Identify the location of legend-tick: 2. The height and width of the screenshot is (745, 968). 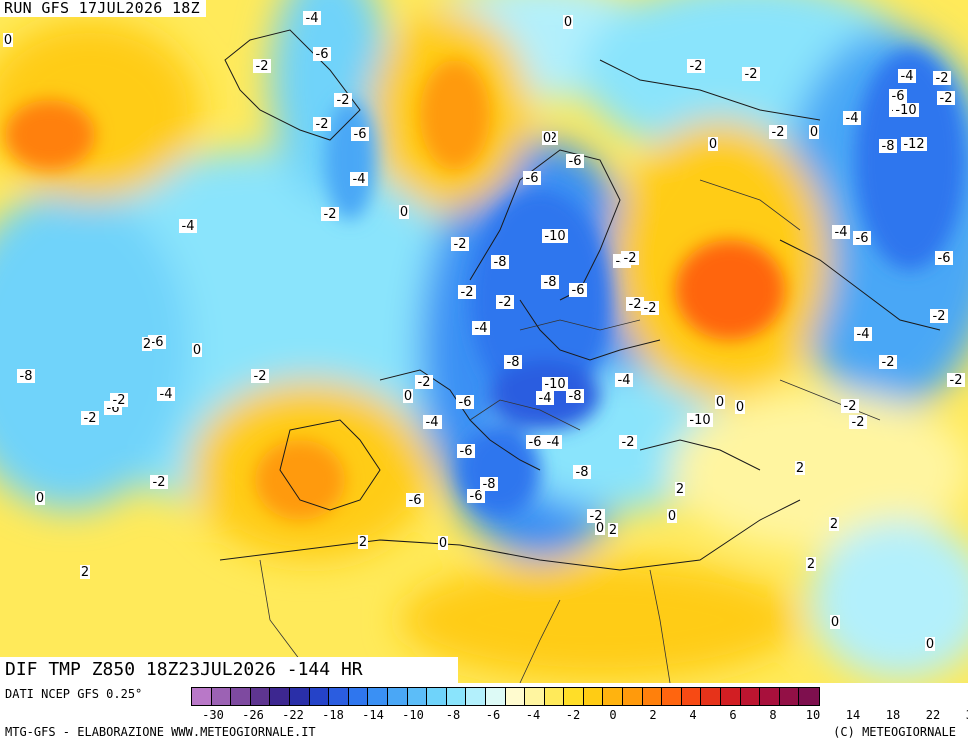
(653, 715).